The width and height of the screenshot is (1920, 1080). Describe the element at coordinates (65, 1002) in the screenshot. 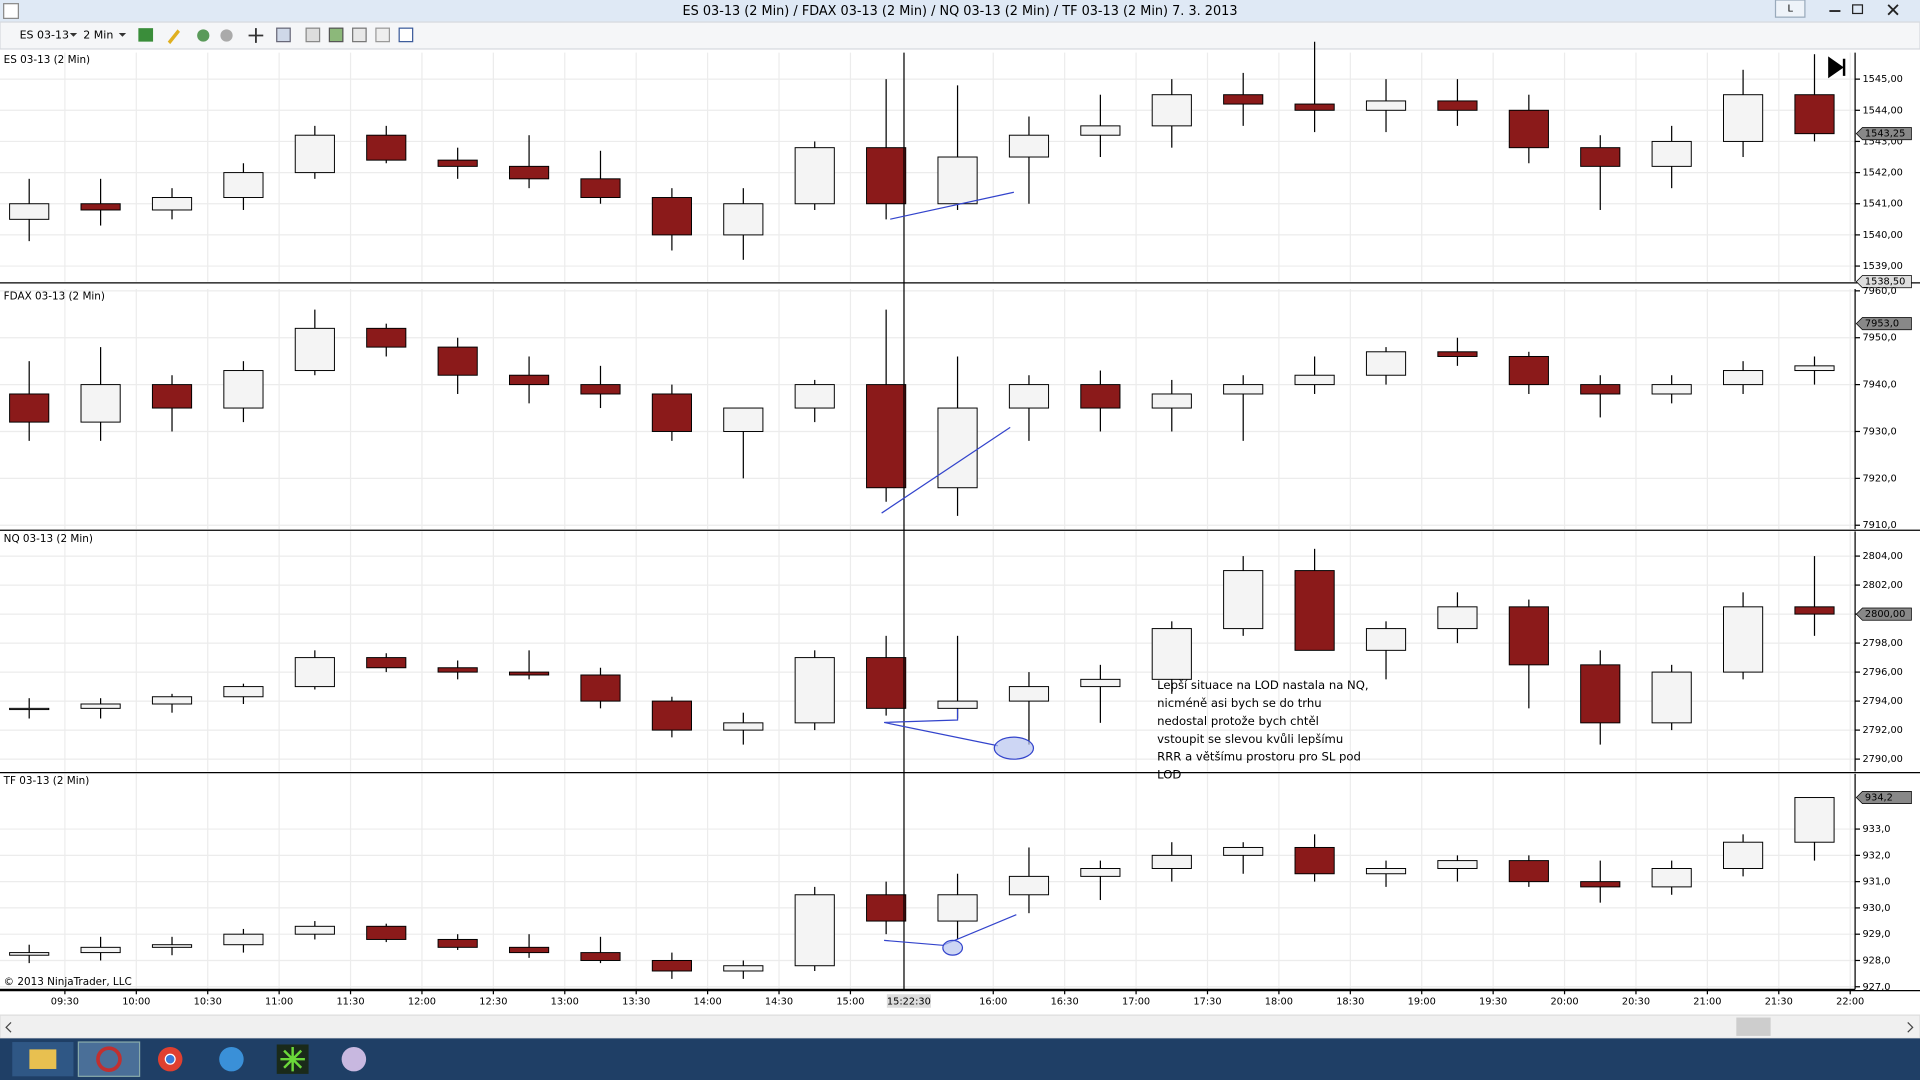

I see `x-tick-label: 09:30` at that location.